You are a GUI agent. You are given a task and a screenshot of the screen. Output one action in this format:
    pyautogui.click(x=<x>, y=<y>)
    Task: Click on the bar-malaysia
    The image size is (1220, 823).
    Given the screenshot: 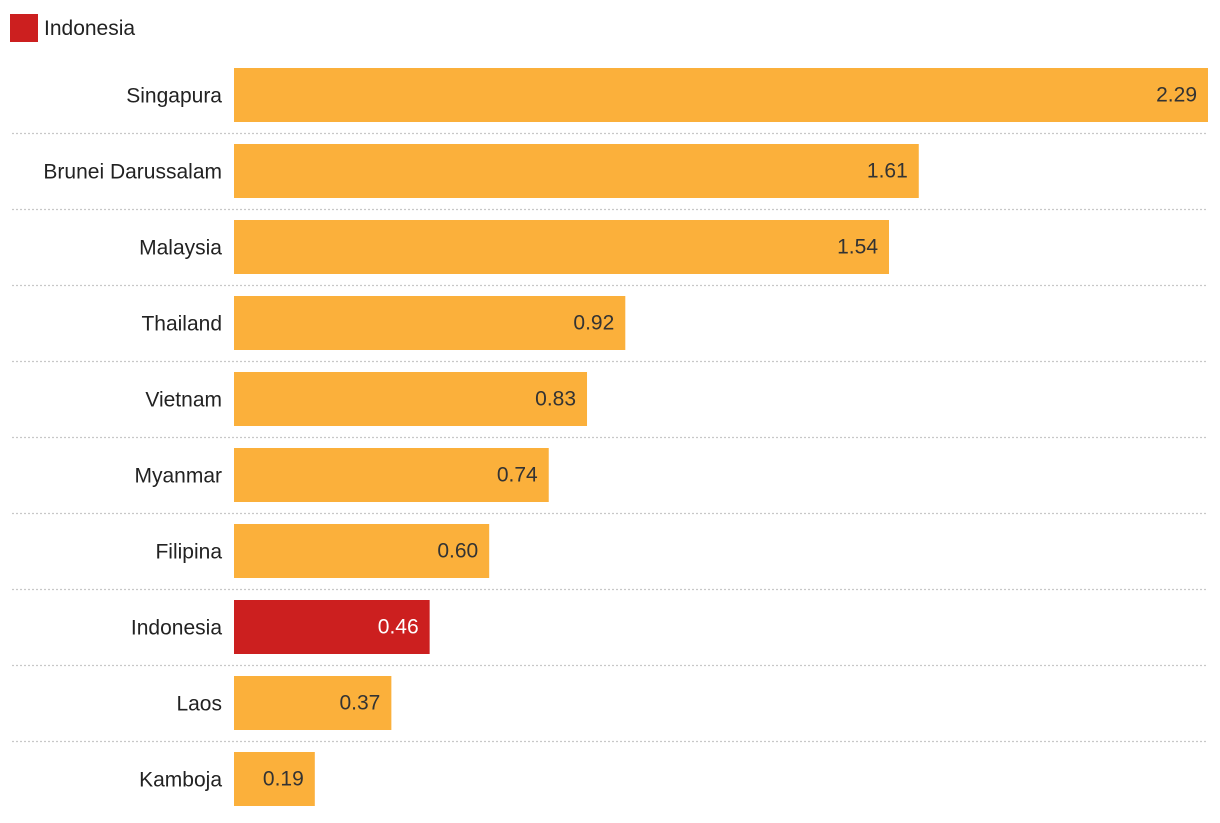 What is the action you would take?
    pyautogui.click(x=562, y=247)
    